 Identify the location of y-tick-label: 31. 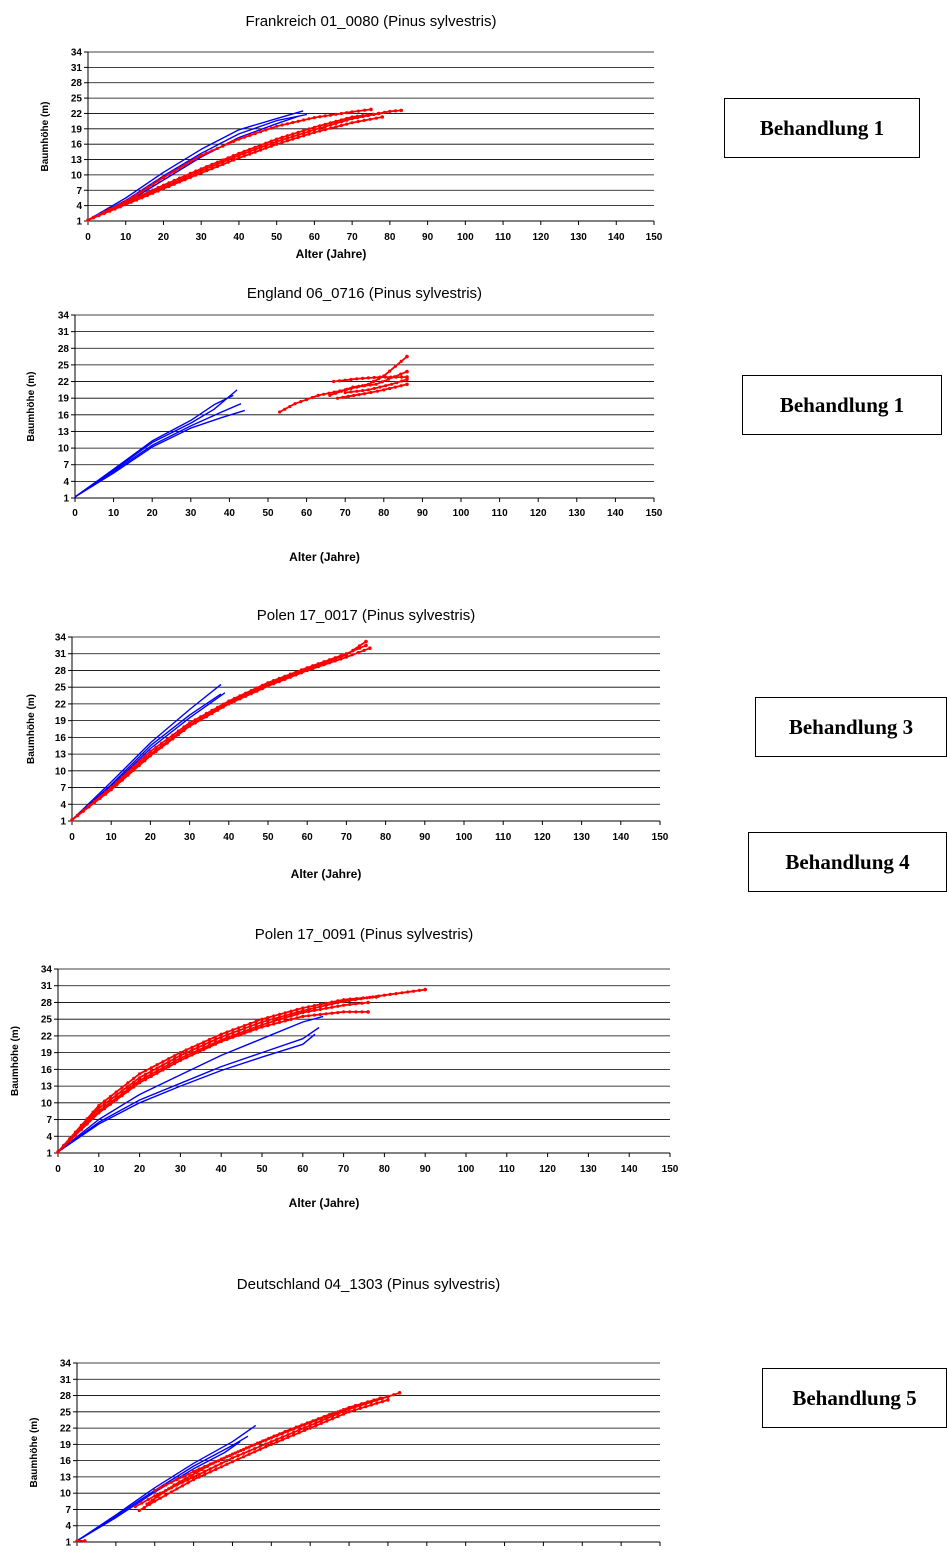
(64, 332).